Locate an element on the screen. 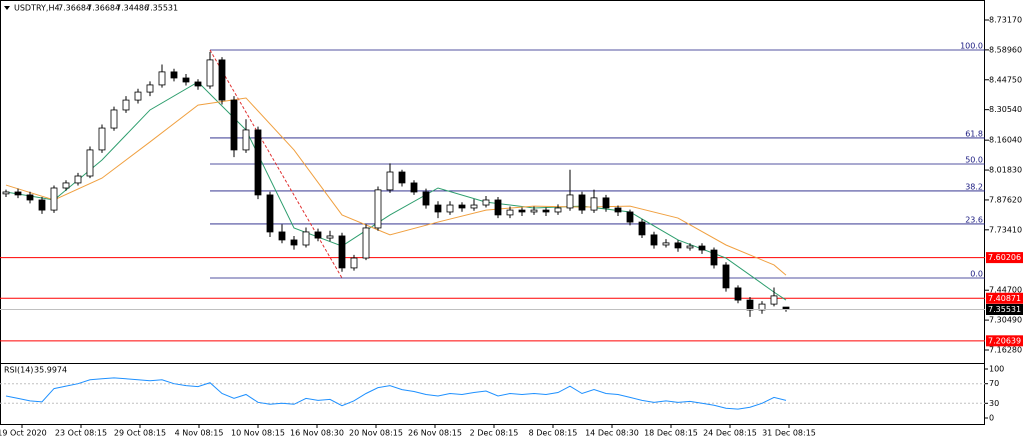  rsi-value: 35.9974 is located at coordinates (50, 370).